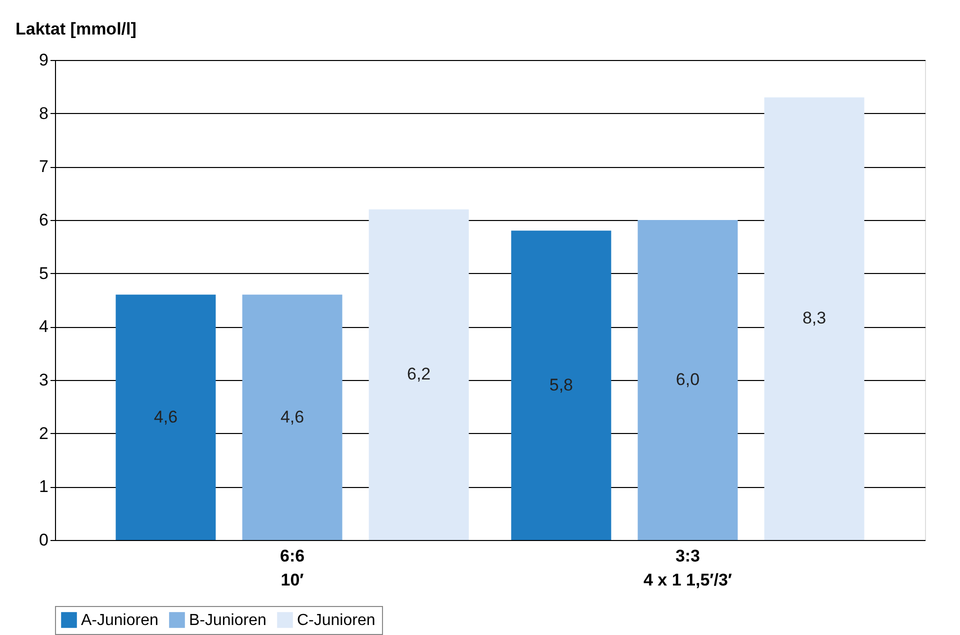  I want to click on data-label: 6,0, so click(688, 379).